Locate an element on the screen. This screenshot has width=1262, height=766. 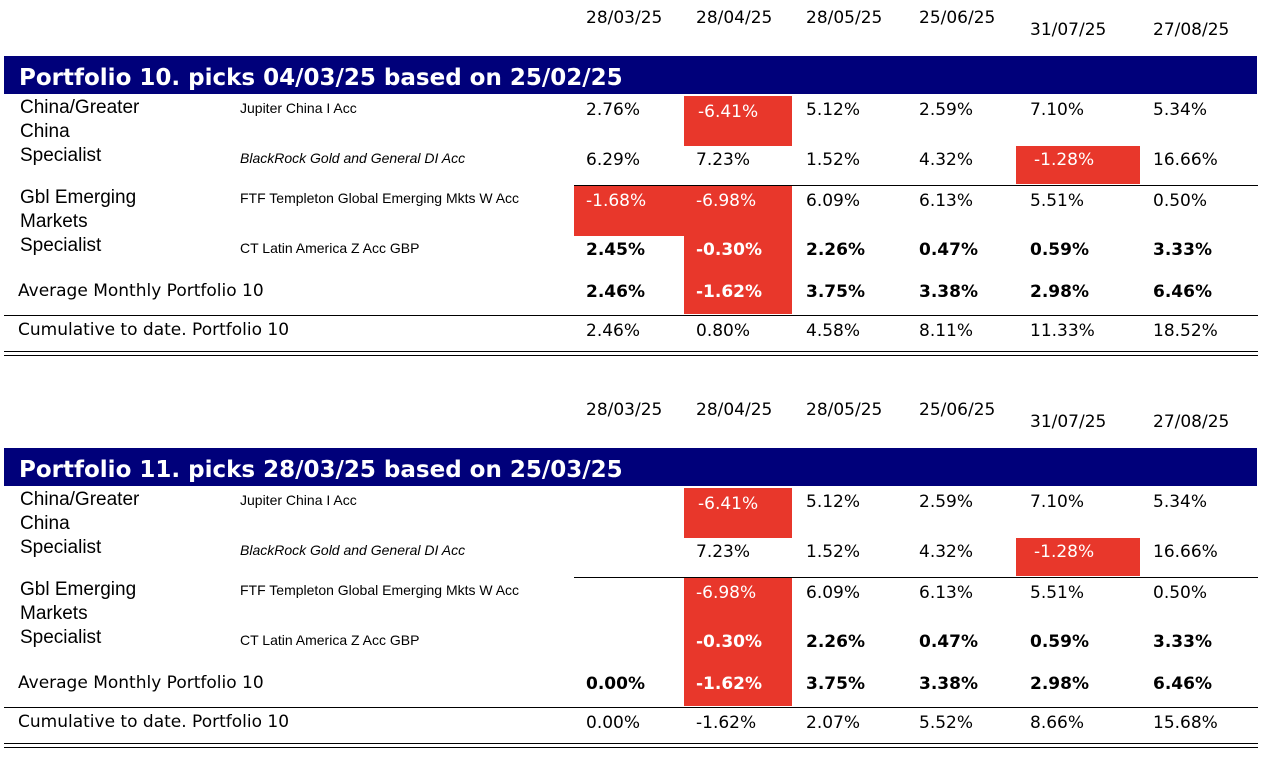
average-value: 2.46% is located at coordinates (615, 292).